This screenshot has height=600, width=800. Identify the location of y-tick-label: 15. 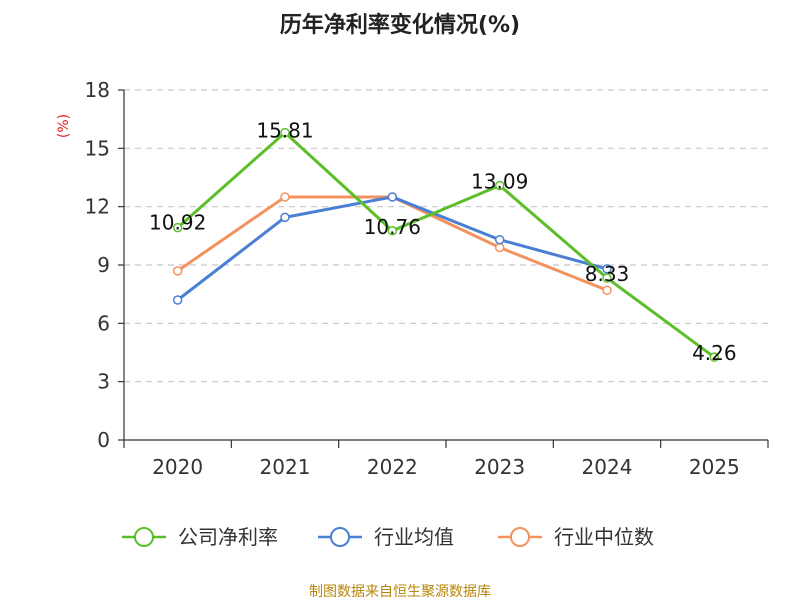
(97, 148).